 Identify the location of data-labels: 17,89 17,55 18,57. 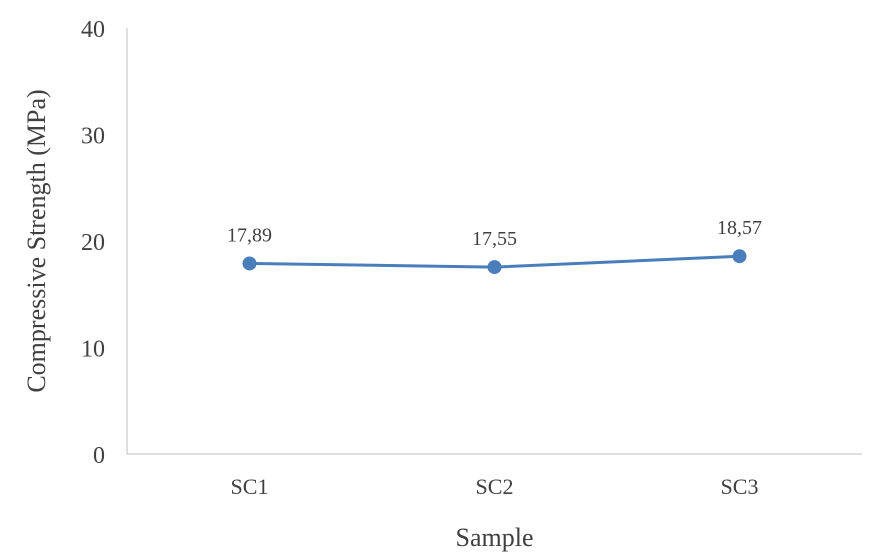
(494, 233).